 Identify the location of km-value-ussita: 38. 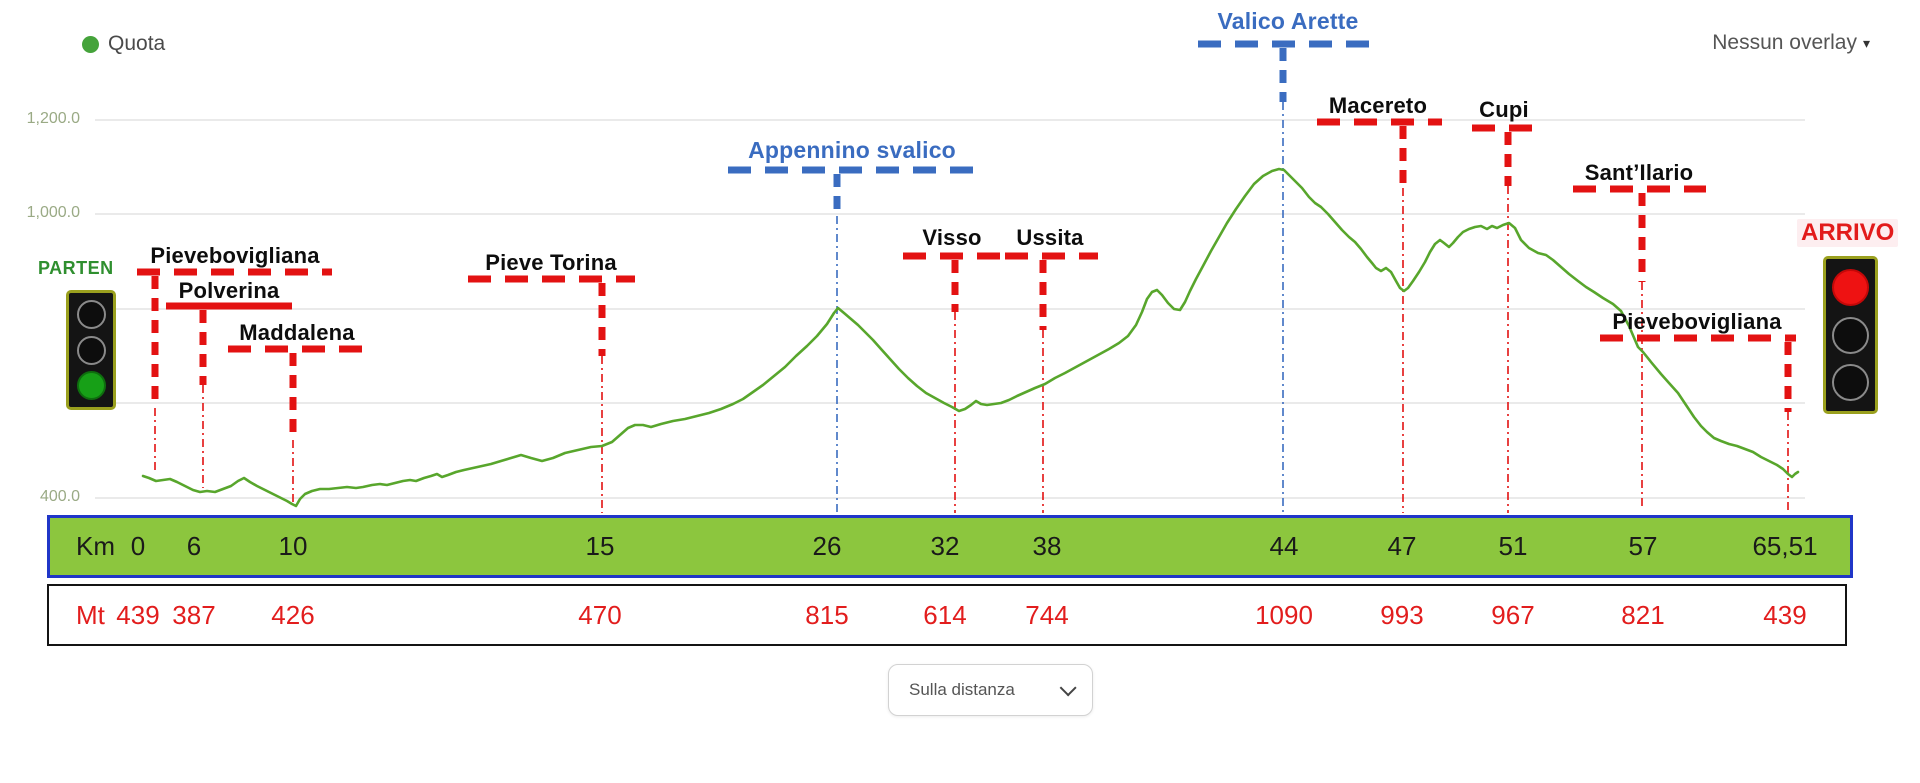
(1047, 546).